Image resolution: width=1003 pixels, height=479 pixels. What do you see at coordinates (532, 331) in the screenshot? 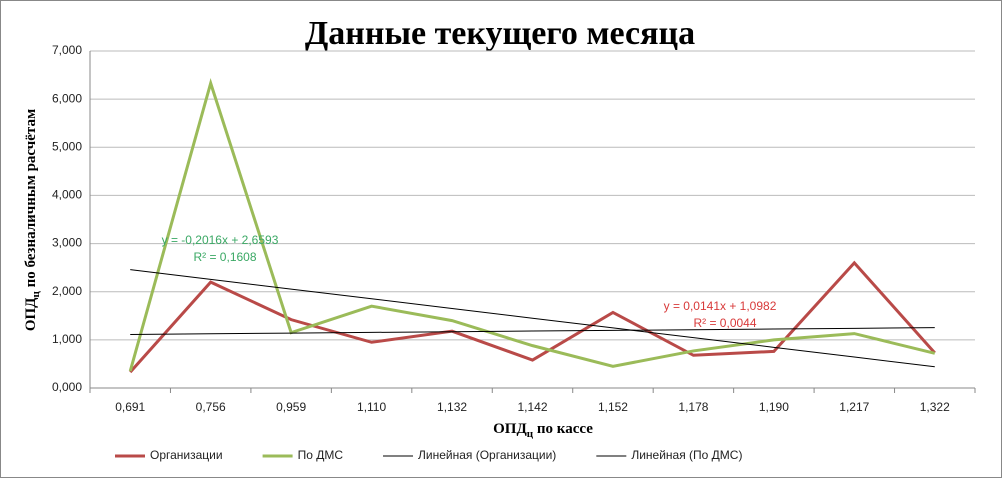
I see `series-line` at bounding box center [532, 331].